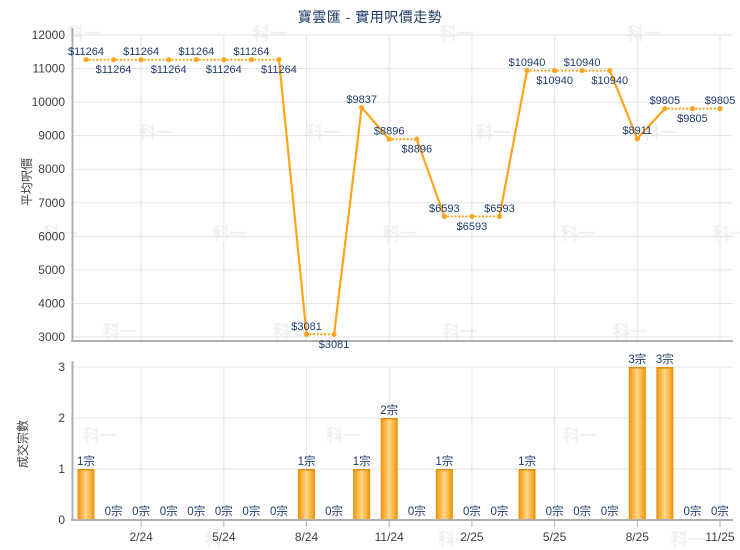  Describe the element at coordinates (555, 537) in the screenshot. I see `x-tick-label: 5/25` at that location.